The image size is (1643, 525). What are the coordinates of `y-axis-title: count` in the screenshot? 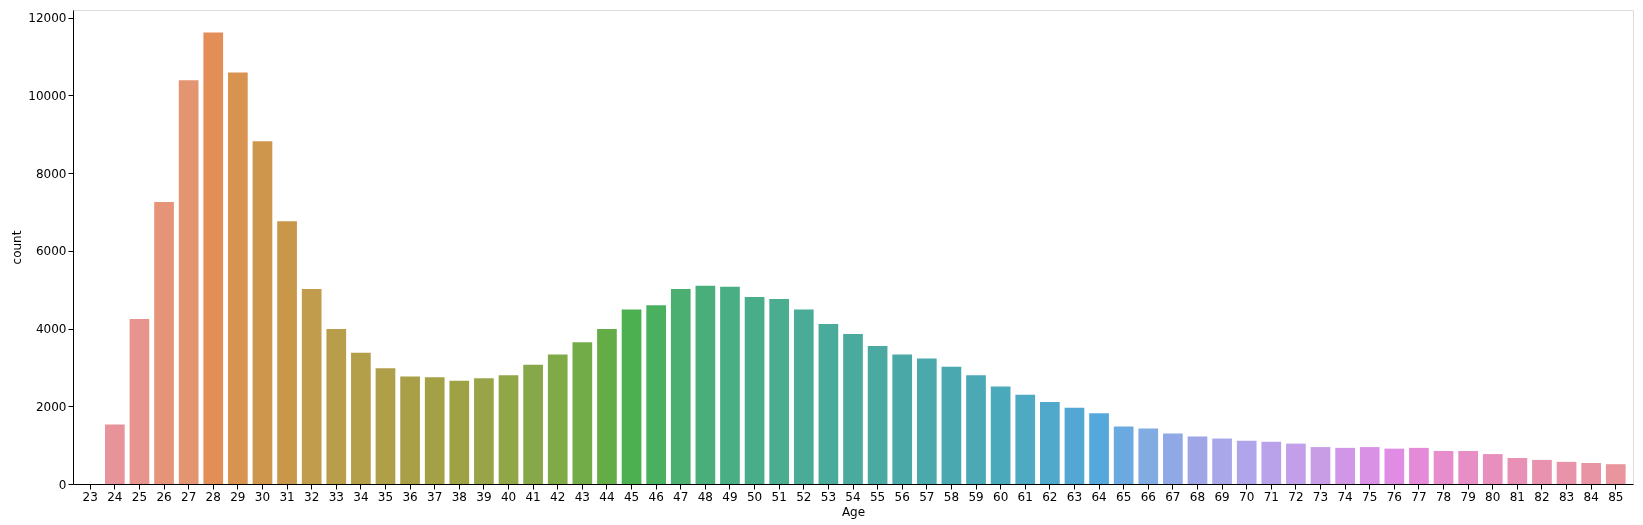 It's located at (17, 247).